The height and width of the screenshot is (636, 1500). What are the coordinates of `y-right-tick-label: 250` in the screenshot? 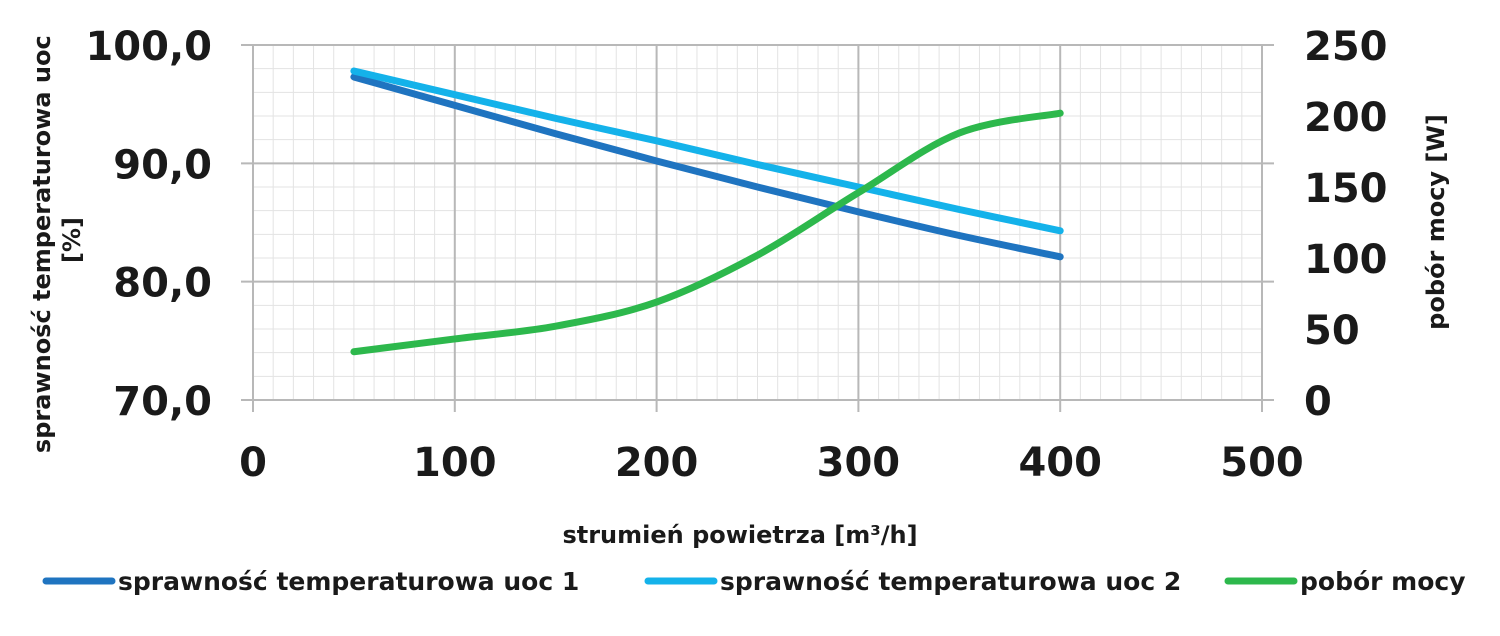 It's located at (1346, 47).